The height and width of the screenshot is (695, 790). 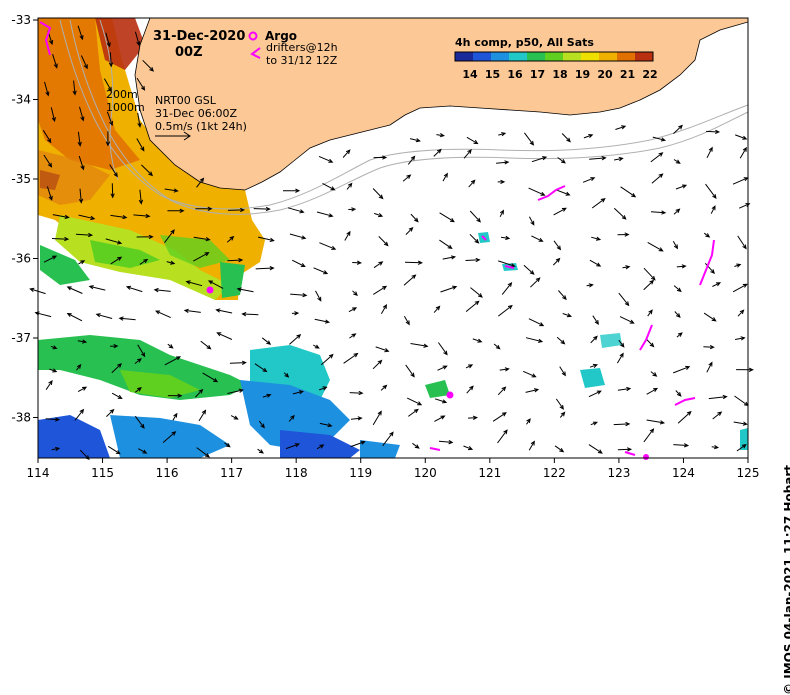 What do you see at coordinates (302, 60) in the screenshot?
I see `drifter-label-2: to 31/12 12Z` at bounding box center [302, 60].